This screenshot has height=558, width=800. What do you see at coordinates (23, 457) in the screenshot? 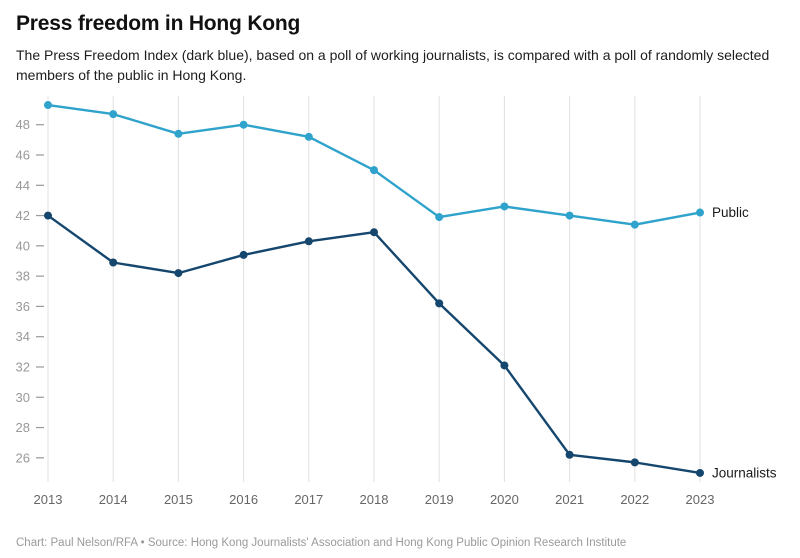
I see `y-tick-label: 26` at bounding box center [23, 457].